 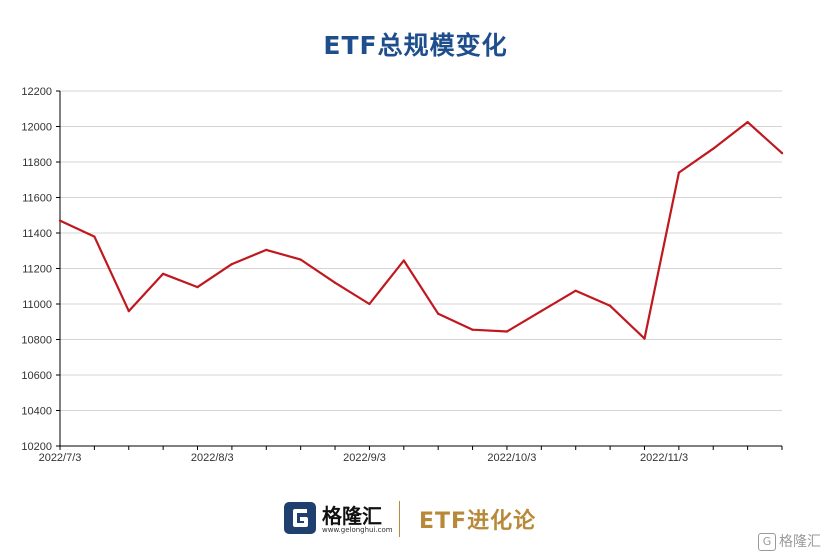 What do you see at coordinates (800, 542) in the screenshot?
I see `watermark-text: 格隆汇` at bounding box center [800, 542].